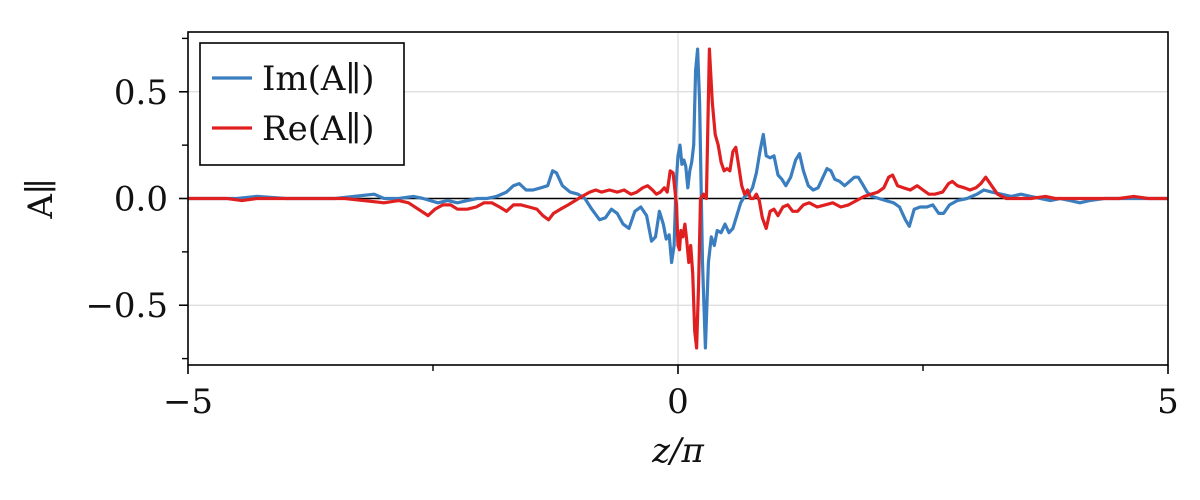 The image size is (1200, 500). Describe the element at coordinates (141, 200) in the screenshot. I see `y-tick-label: 0.0` at that location.